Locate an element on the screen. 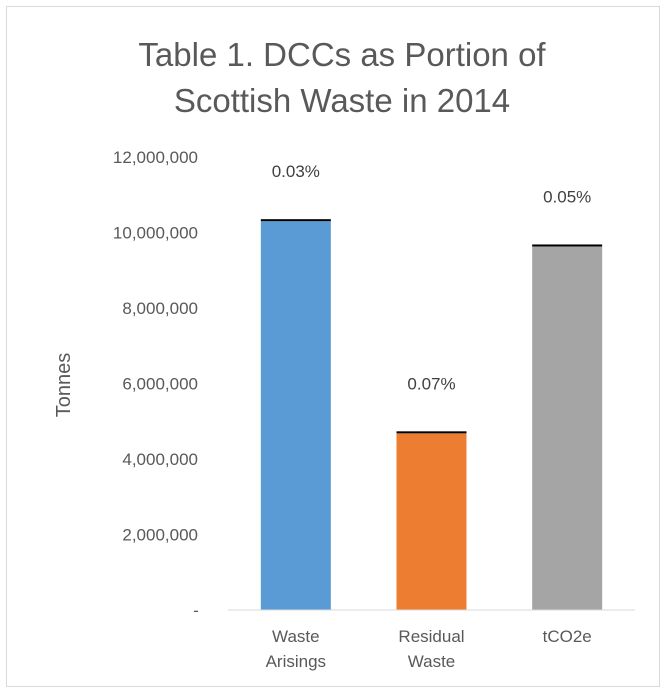 The width and height of the screenshot is (666, 693). data-label: 0.03% is located at coordinates (296, 171).